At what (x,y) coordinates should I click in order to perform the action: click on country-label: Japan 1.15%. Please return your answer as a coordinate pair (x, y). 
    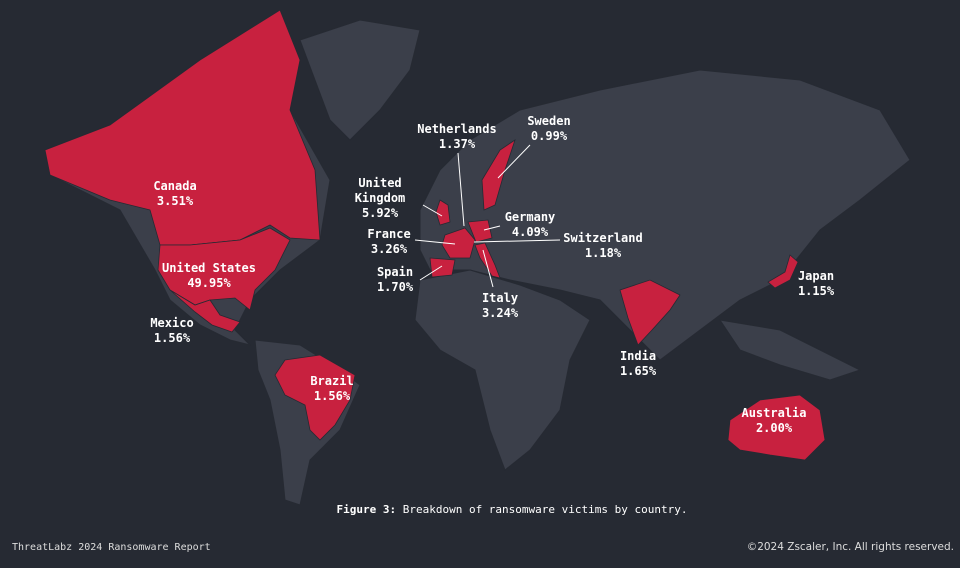
    Looking at the image, I should click on (816, 284).